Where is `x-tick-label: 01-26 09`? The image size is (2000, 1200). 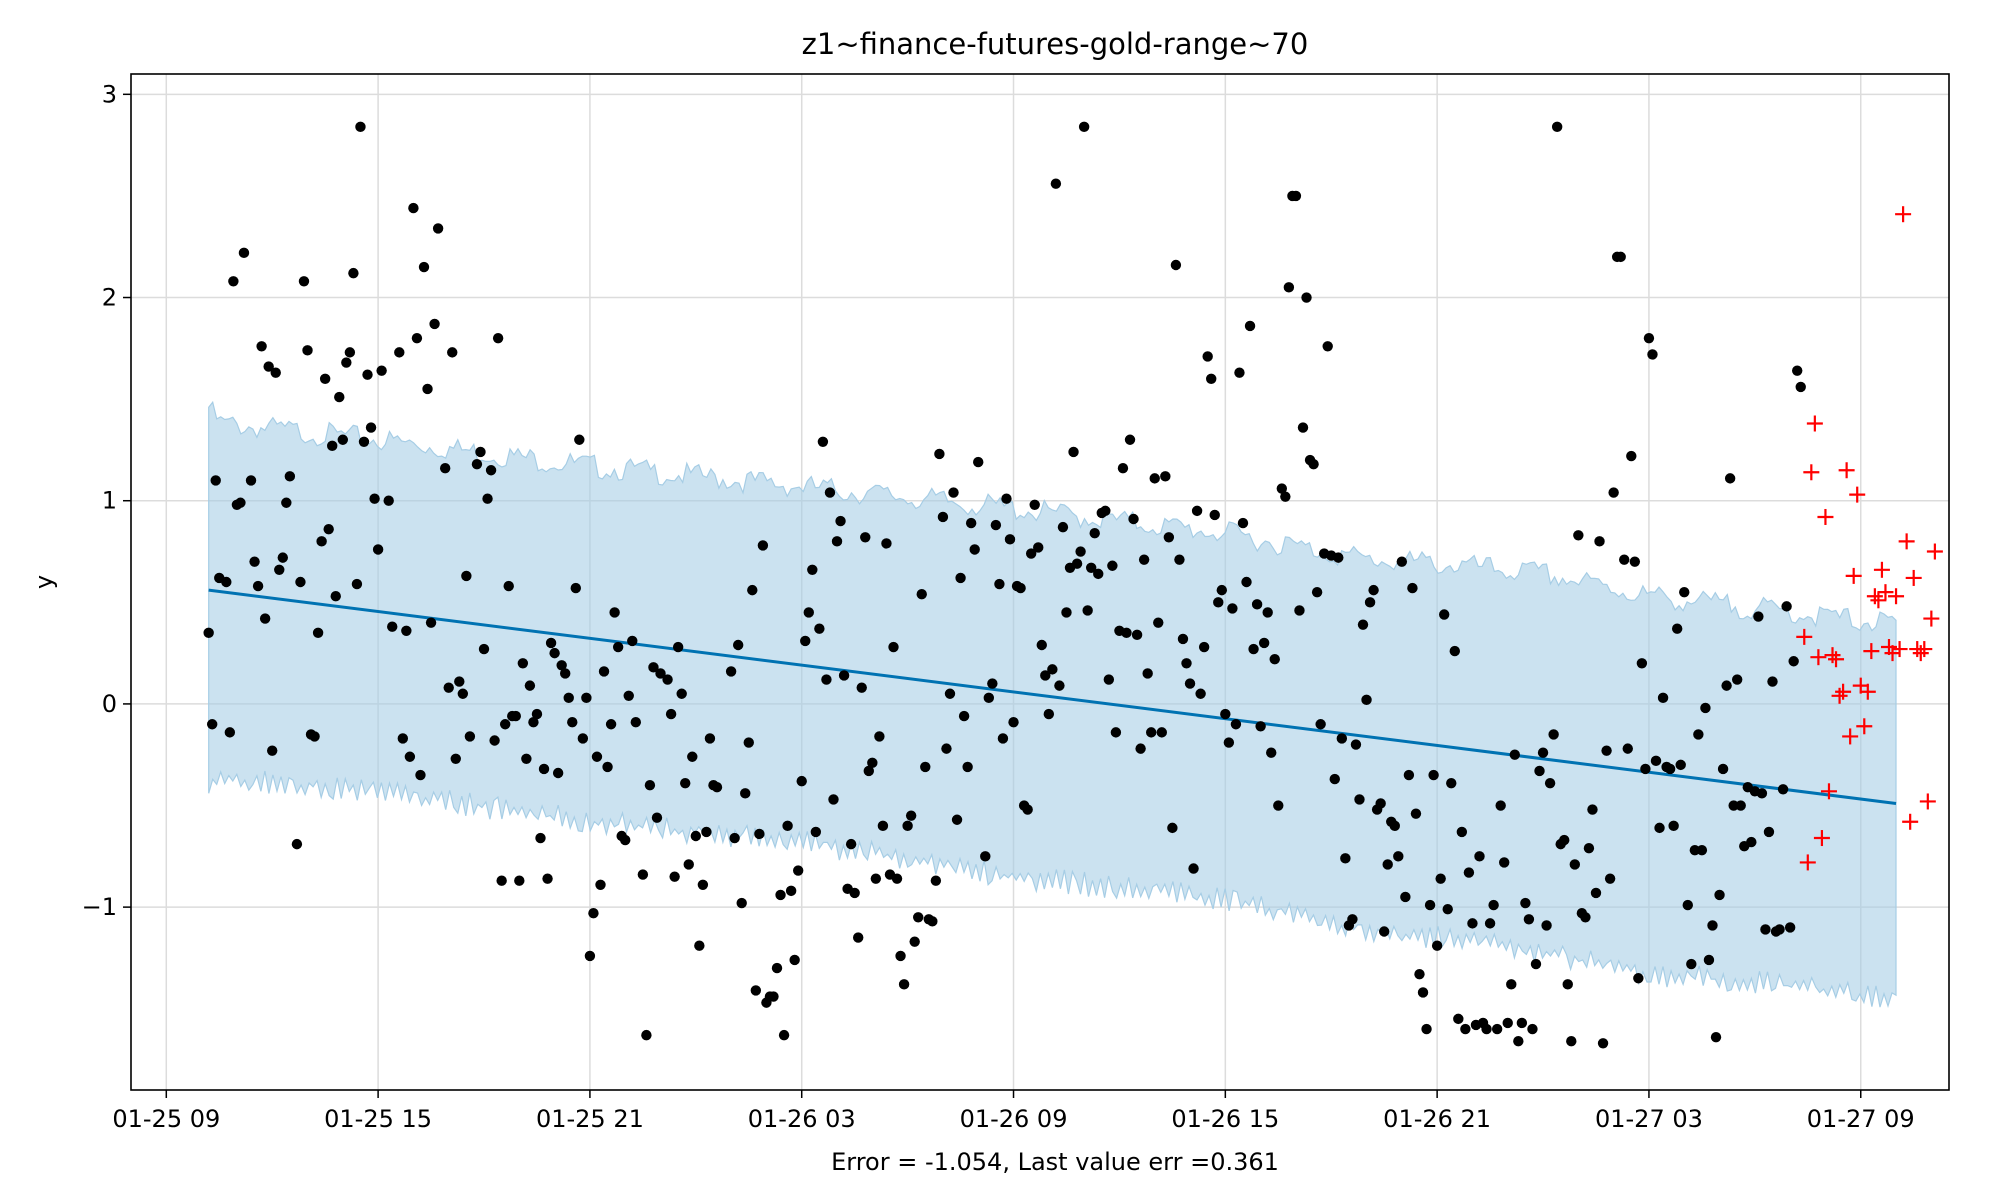
x-tick-label: 01-26 09 is located at coordinates (1014, 1119).